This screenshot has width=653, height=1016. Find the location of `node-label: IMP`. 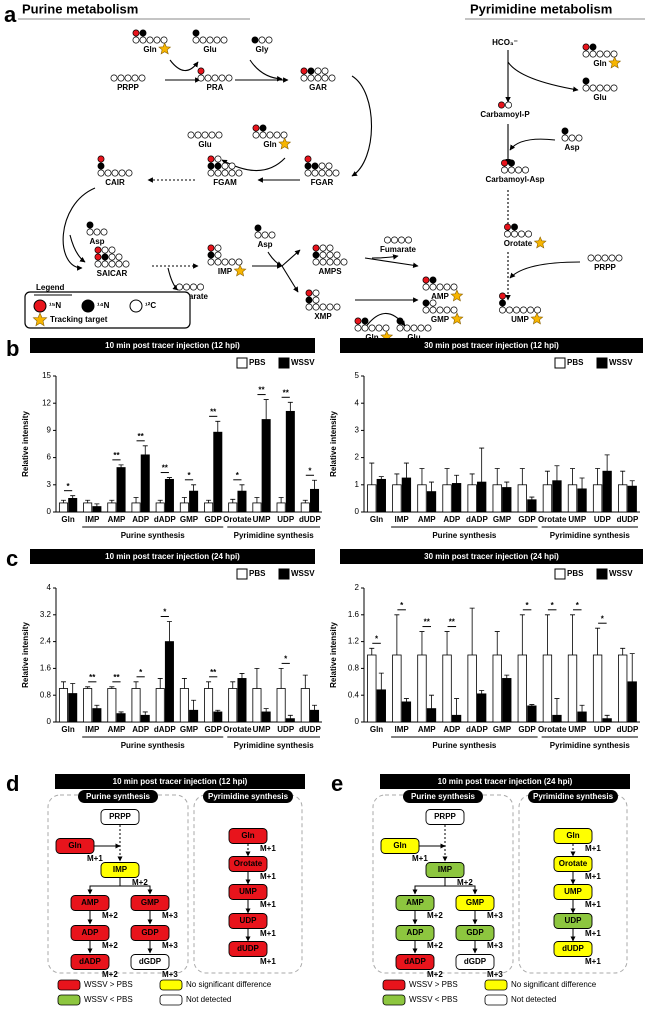

node-label: IMP is located at coordinates (120, 869).